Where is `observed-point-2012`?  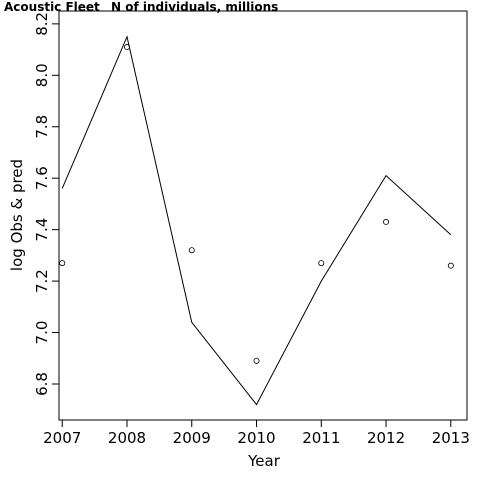
observed-point-2012 is located at coordinates (386, 221).